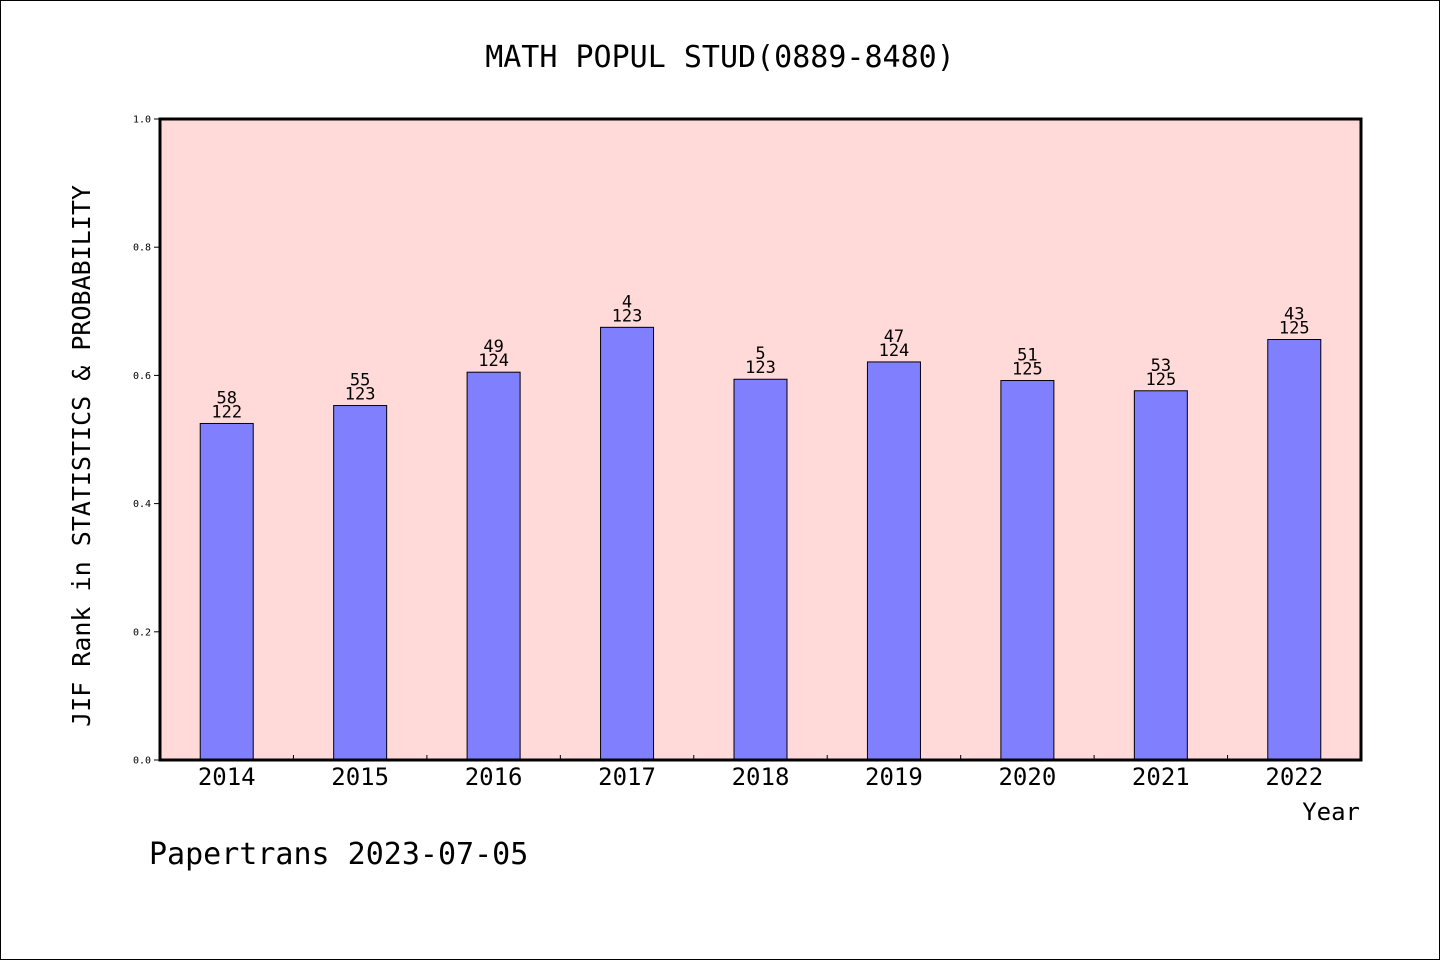 The height and width of the screenshot is (964, 1440). What do you see at coordinates (142, 376) in the screenshot?
I see `y-tick-label: 0.6` at bounding box center [142, 376].